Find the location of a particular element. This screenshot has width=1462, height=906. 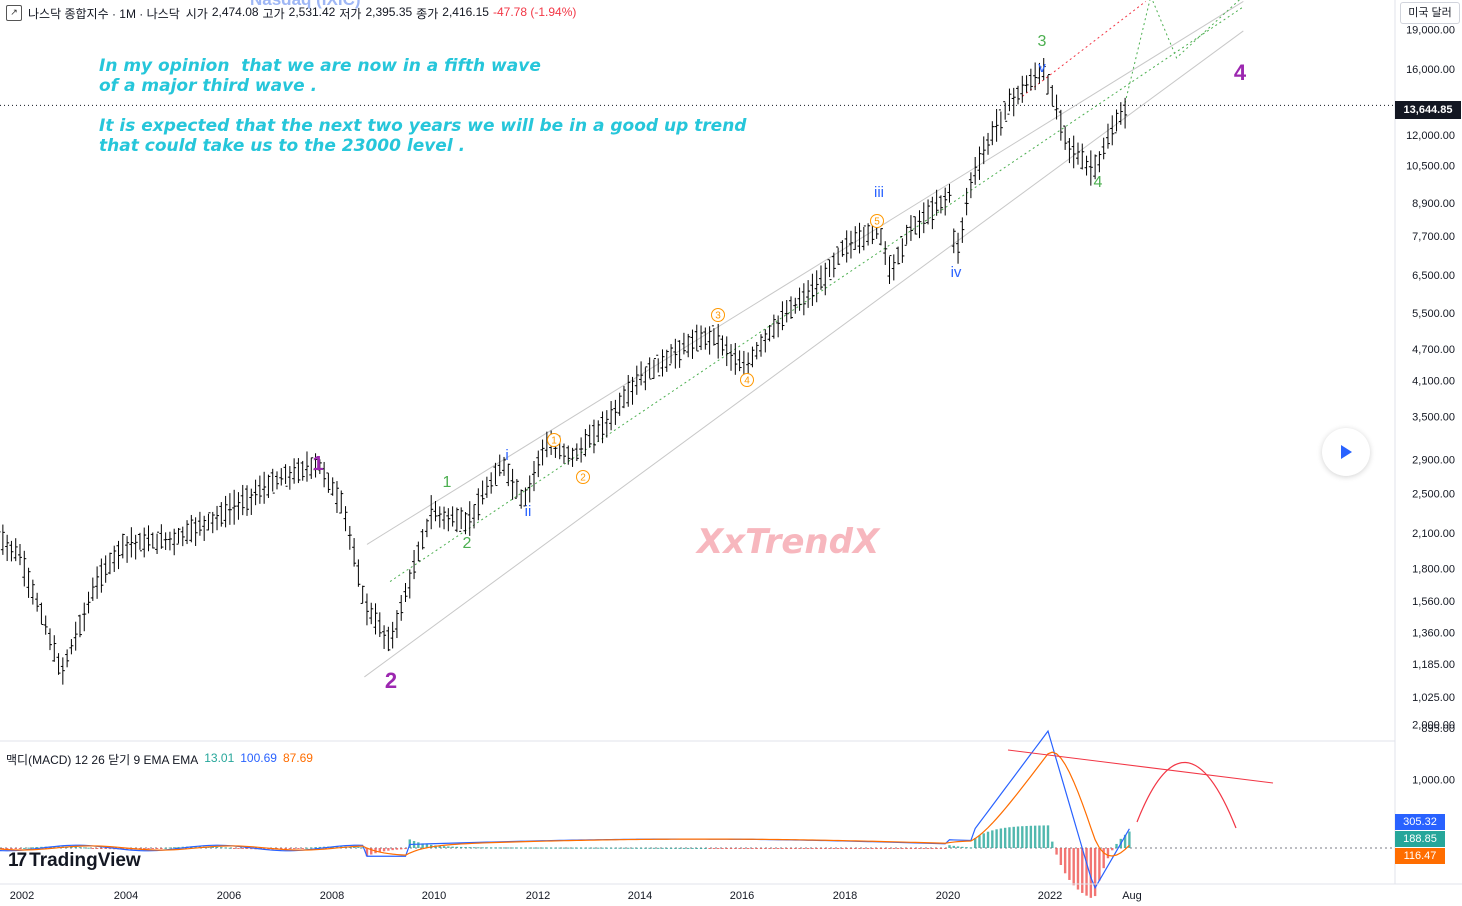

play-button is located at coordinates (1346, 452).